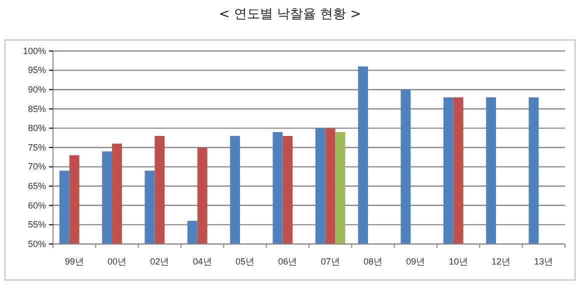  I want to click on y-tick-label: 95%, so click(37, 70).